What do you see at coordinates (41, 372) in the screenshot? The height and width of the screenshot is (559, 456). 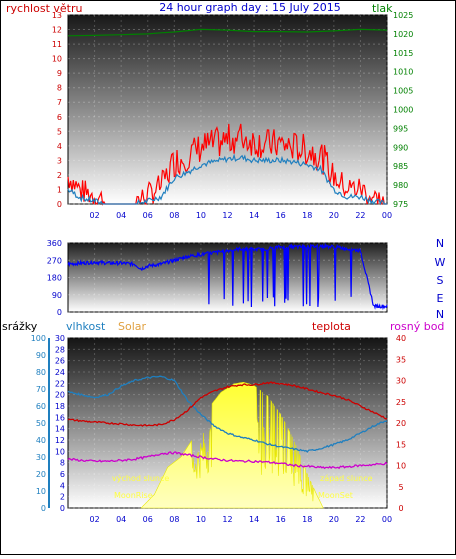 I see `rain-tick-label: 80` at bounding box center [41, 372].